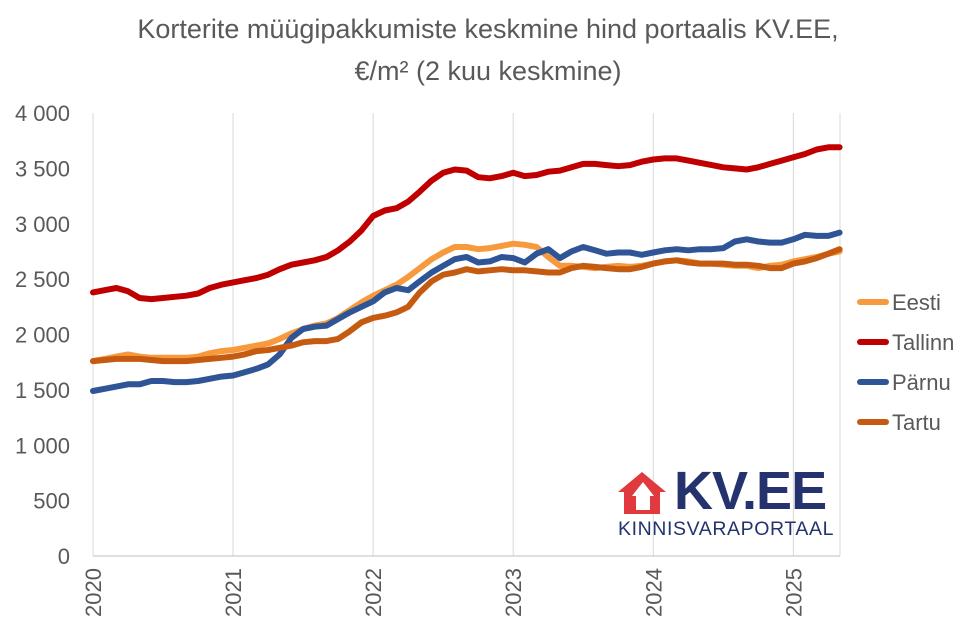  I want to click on x-tick-label-2023: 2023, so click(513, 592).